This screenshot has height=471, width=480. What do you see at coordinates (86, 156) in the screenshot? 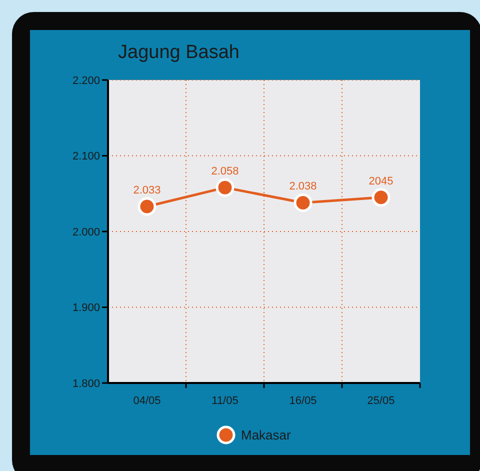
I see `y-tick-label: 2.100` at bounding box center [86, 156].